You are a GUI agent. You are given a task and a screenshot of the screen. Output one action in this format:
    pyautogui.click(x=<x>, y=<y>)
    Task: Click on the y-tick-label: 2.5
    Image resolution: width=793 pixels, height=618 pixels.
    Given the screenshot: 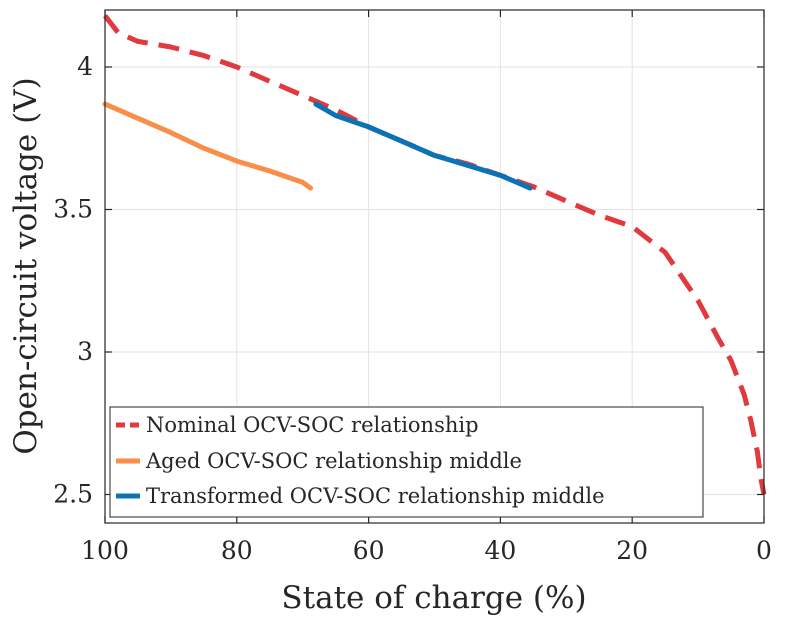 What is the action you would take?
    pyautogui.click(x=73, y=494)
    